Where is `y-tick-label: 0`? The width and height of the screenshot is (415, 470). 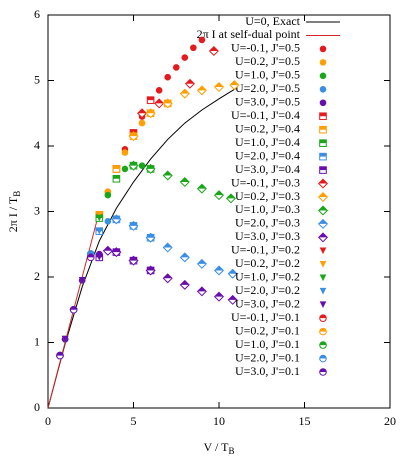 y-tick-label: 0 is located at coordinates (37, 407).